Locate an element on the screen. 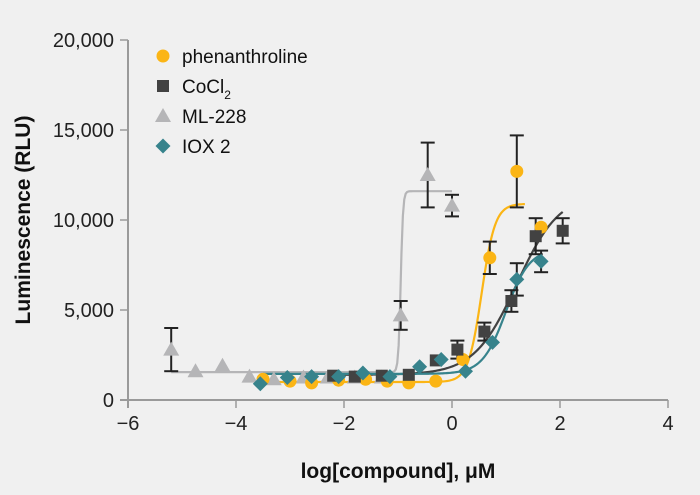 The width and height of the screenshot is (700, 495). x-tick-label: −4 is located at coordinates (236, 424).